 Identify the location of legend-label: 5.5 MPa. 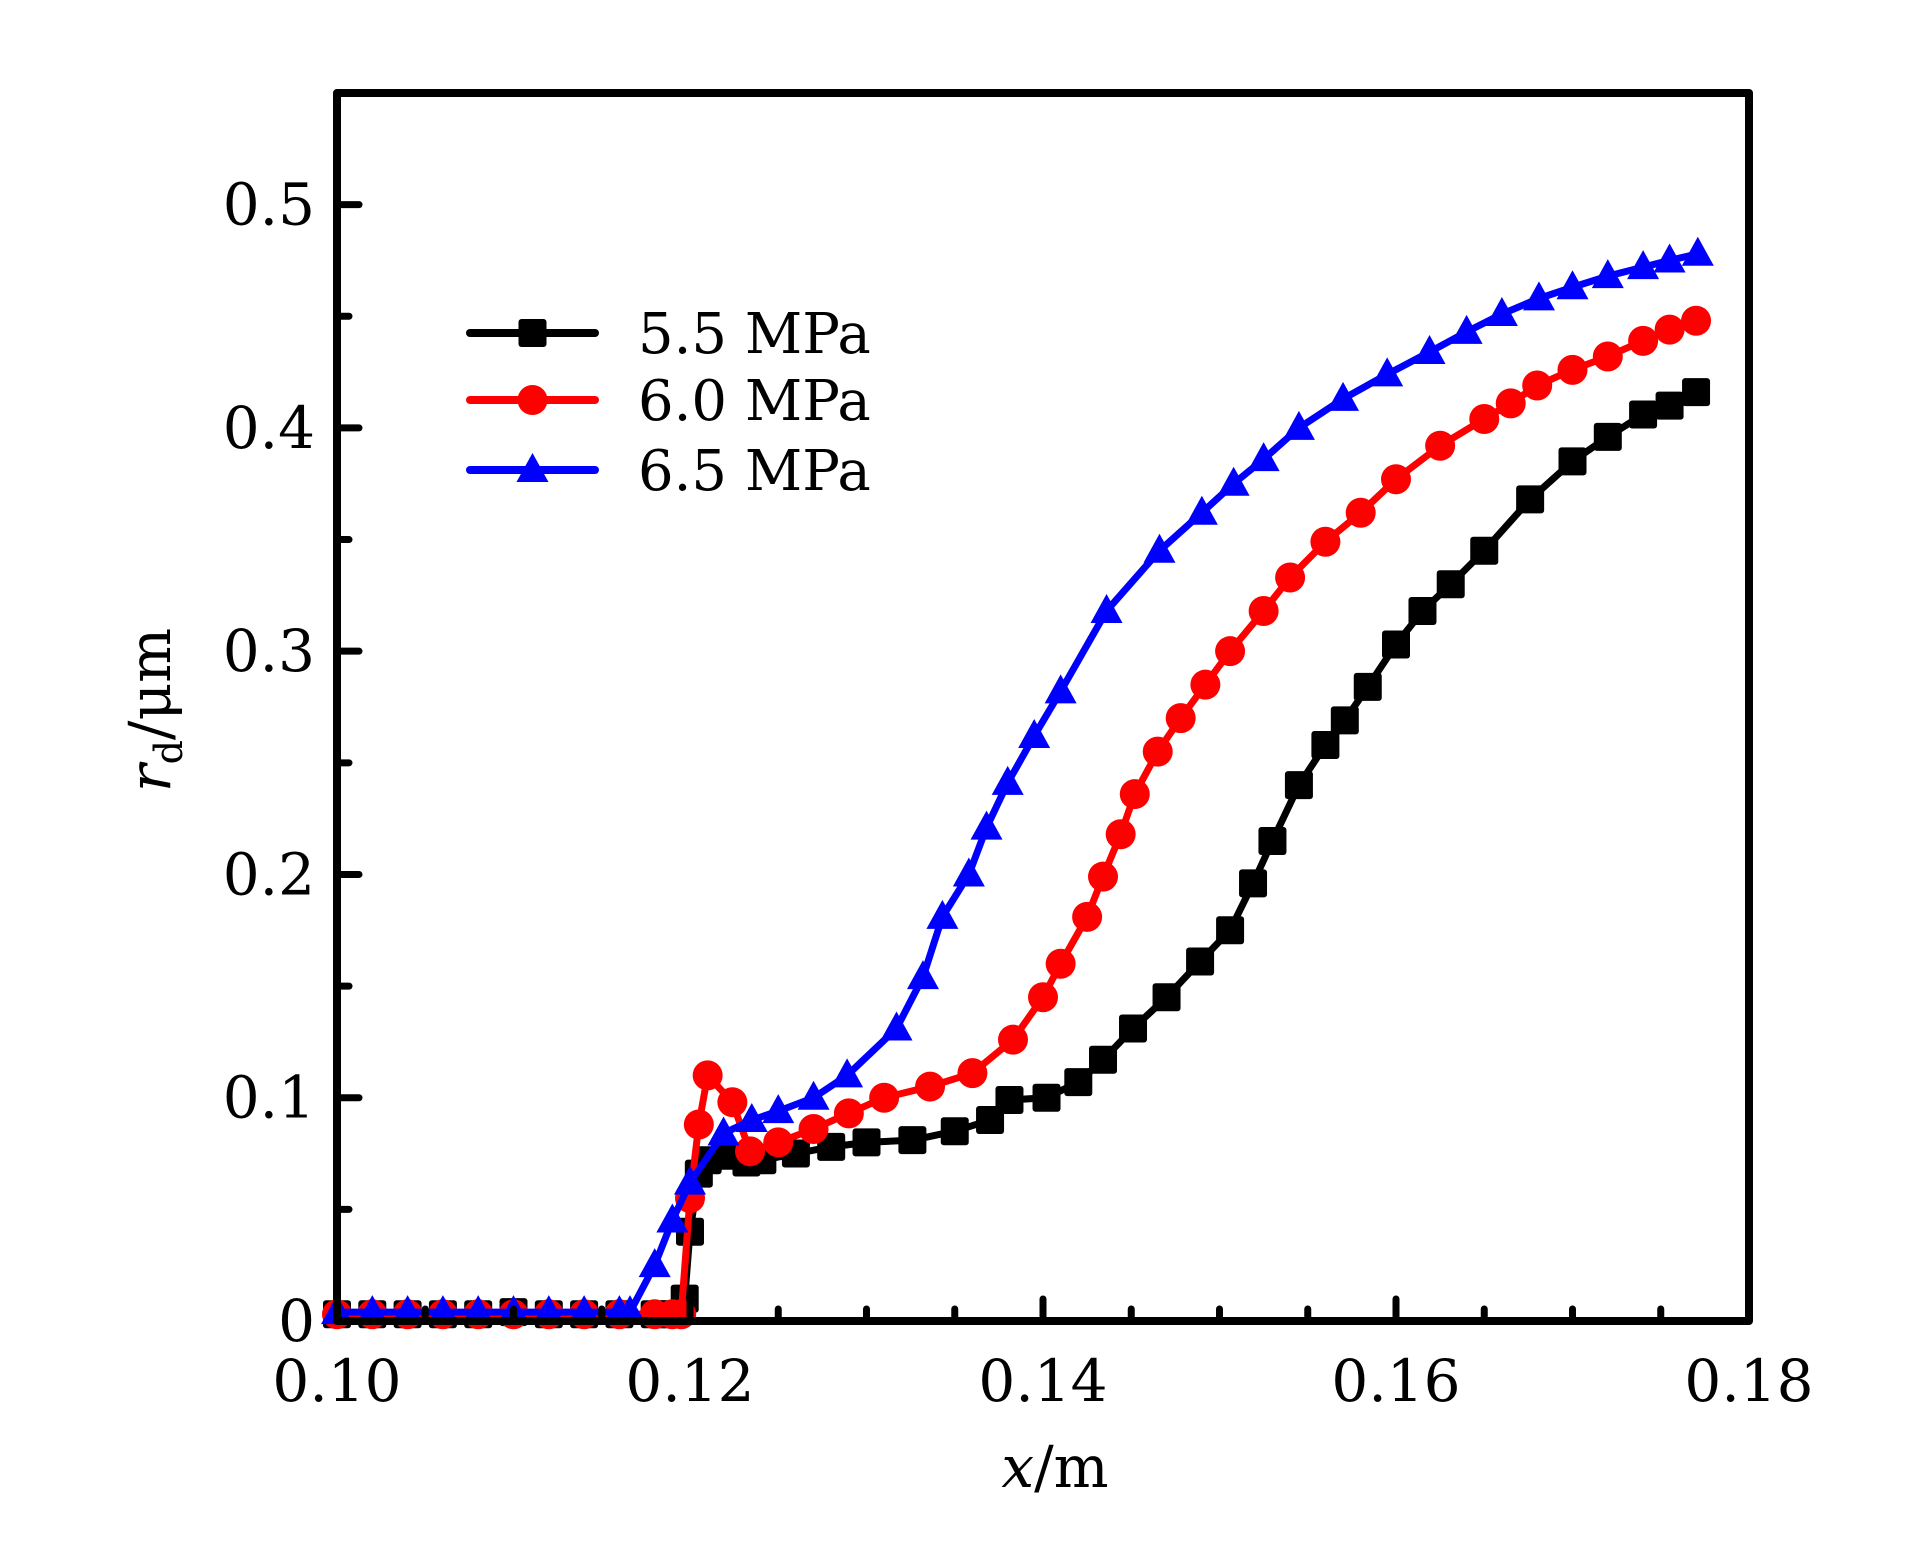
(754, 334).